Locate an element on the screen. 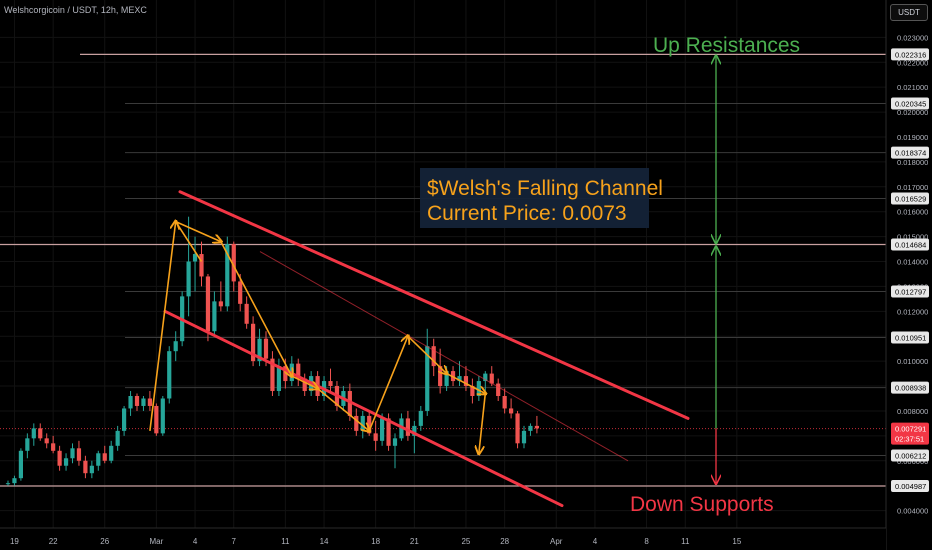  level-price-label: 0.006212 is located at coordinates (910, 455).